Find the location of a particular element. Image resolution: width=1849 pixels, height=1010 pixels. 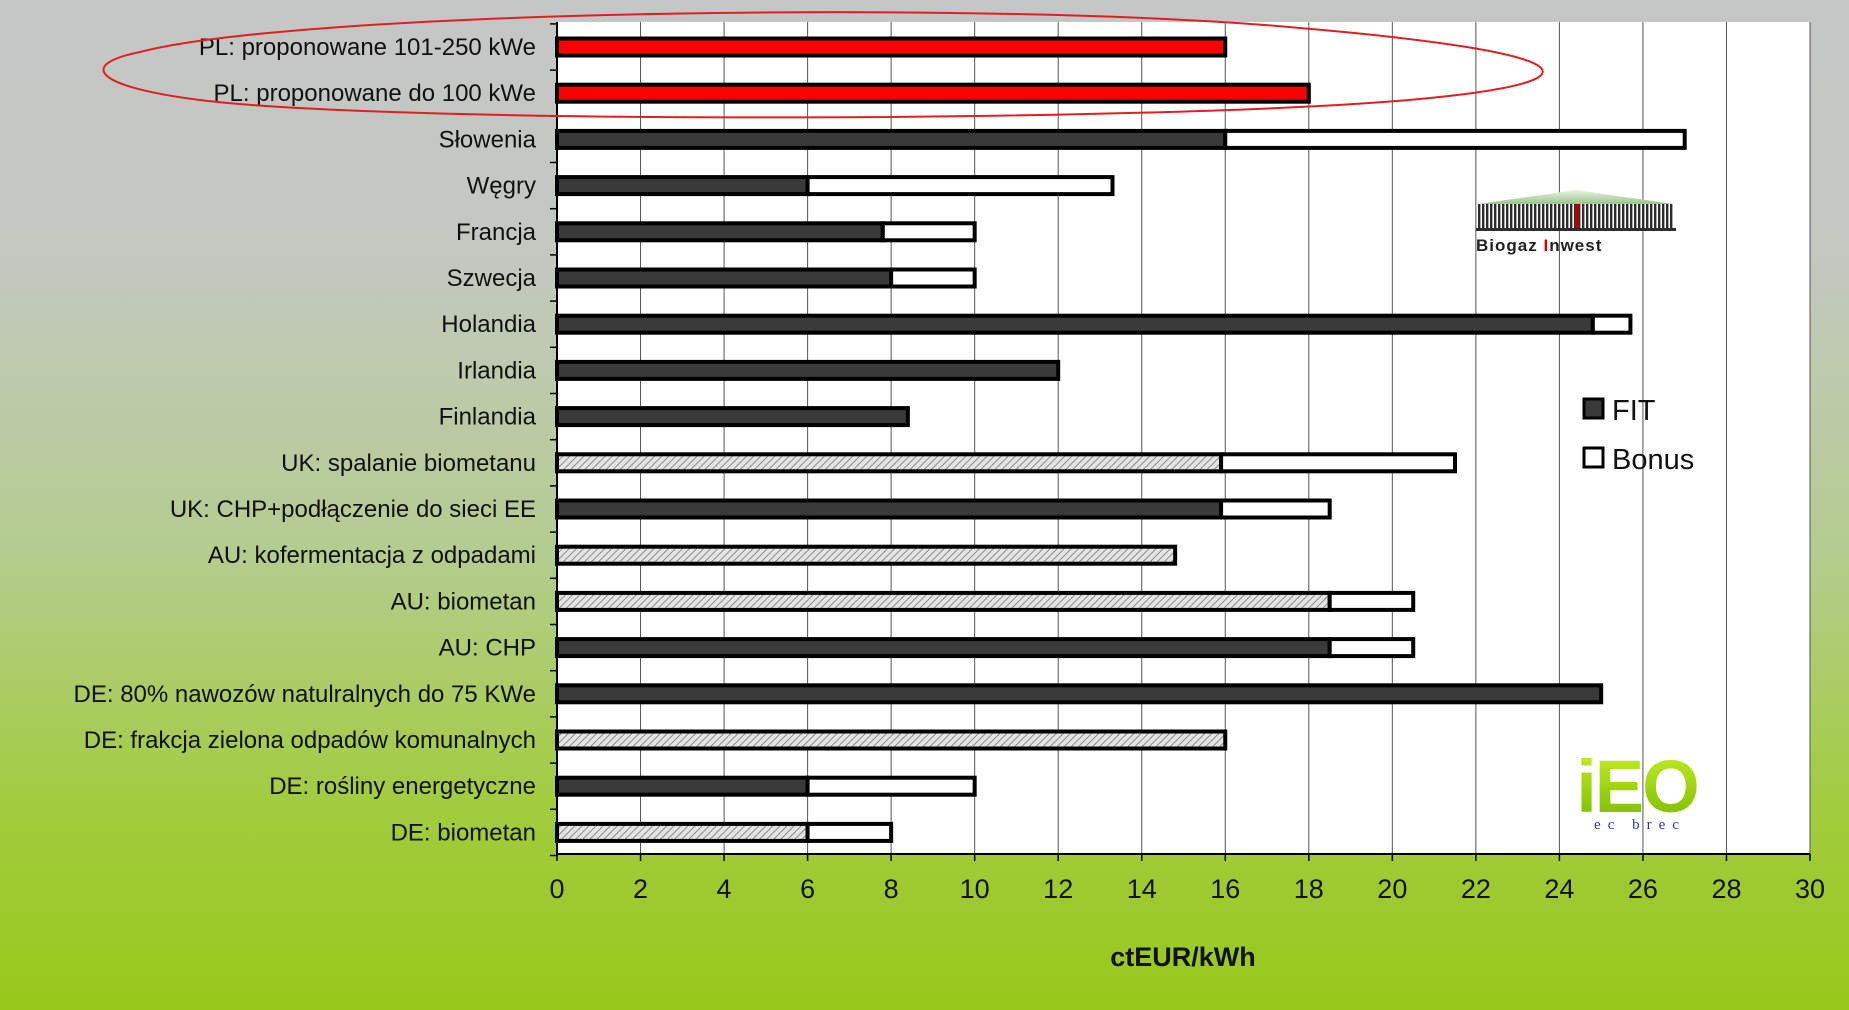

x-tick-label: 0 is located at coordinates (556, 889).